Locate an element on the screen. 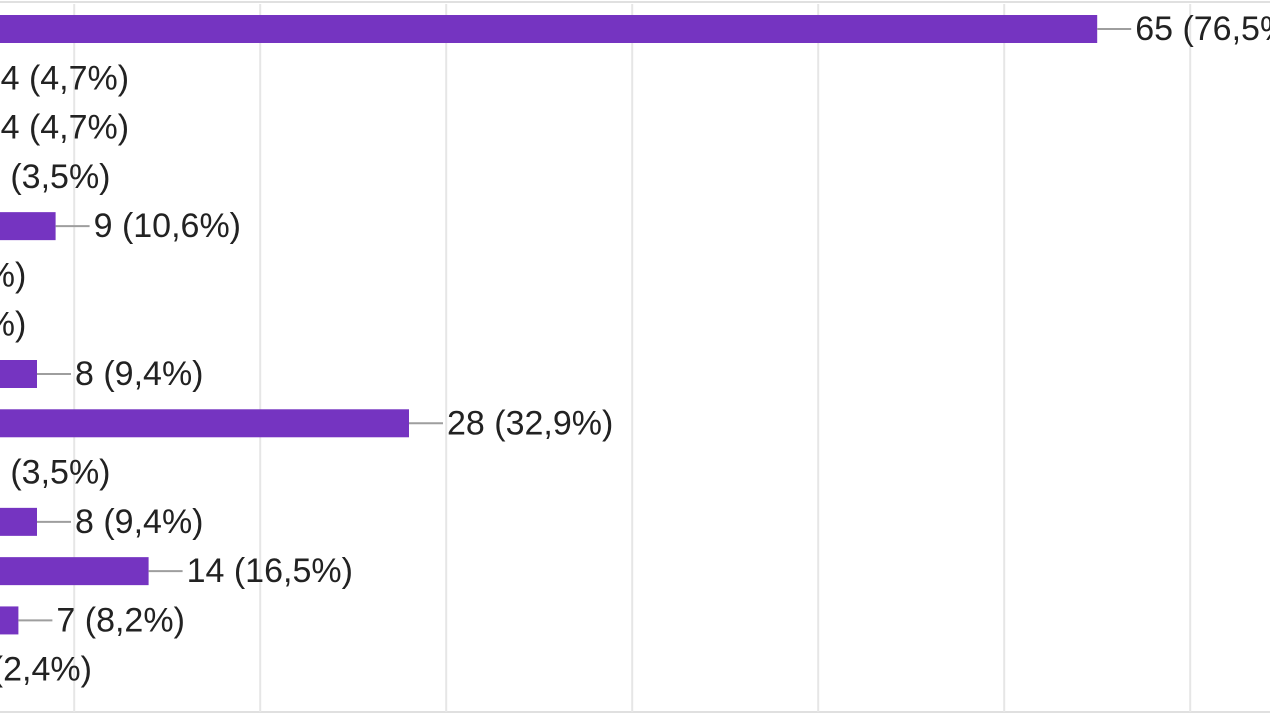 The width and height of the screenshot is (1270, 714). value-label: 28 (32,9%) is located at coordinates (530, 423).